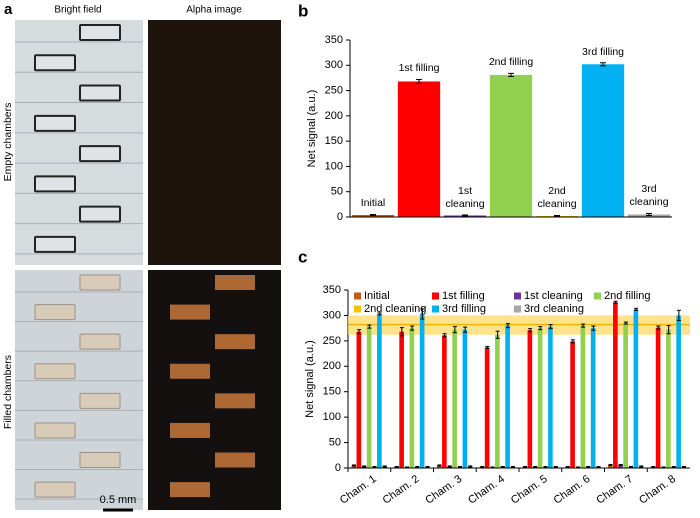 The height and width of the screenshot is (518, 700). Describe the element at coordinates (8, 142) in the screenshot. I see `row-label: Empty chambers` at that location.